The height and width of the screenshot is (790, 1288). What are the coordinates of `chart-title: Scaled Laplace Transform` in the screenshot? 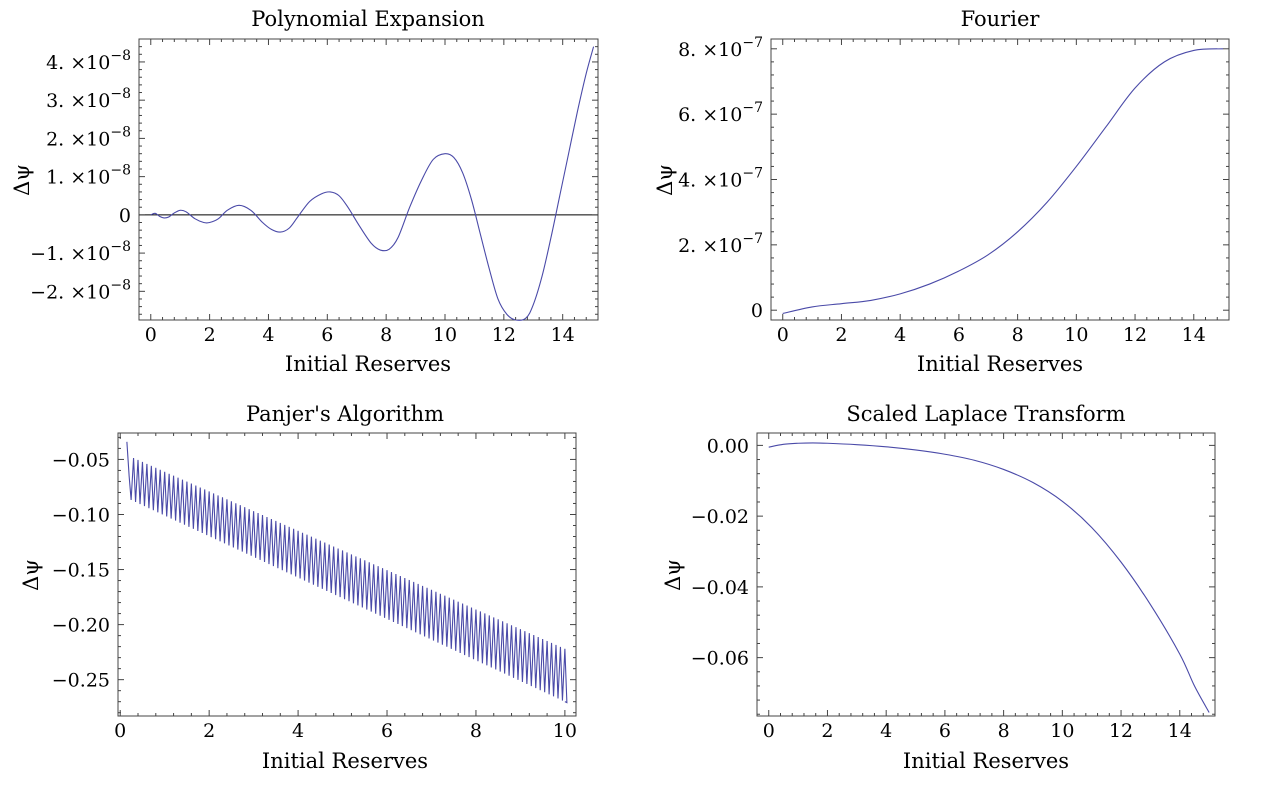 It's located at (985, 414).